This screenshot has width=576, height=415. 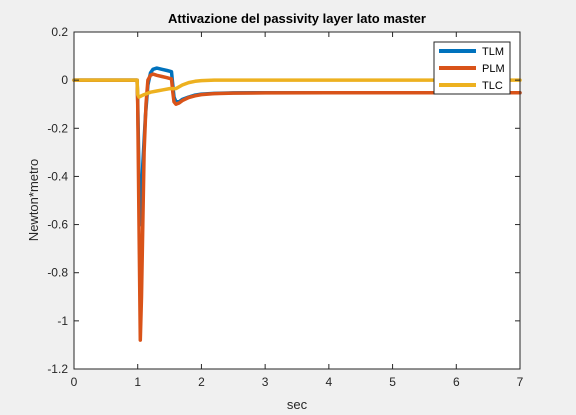 I want to click on y-tick-label: -1.2, so click(x=57, y=369).